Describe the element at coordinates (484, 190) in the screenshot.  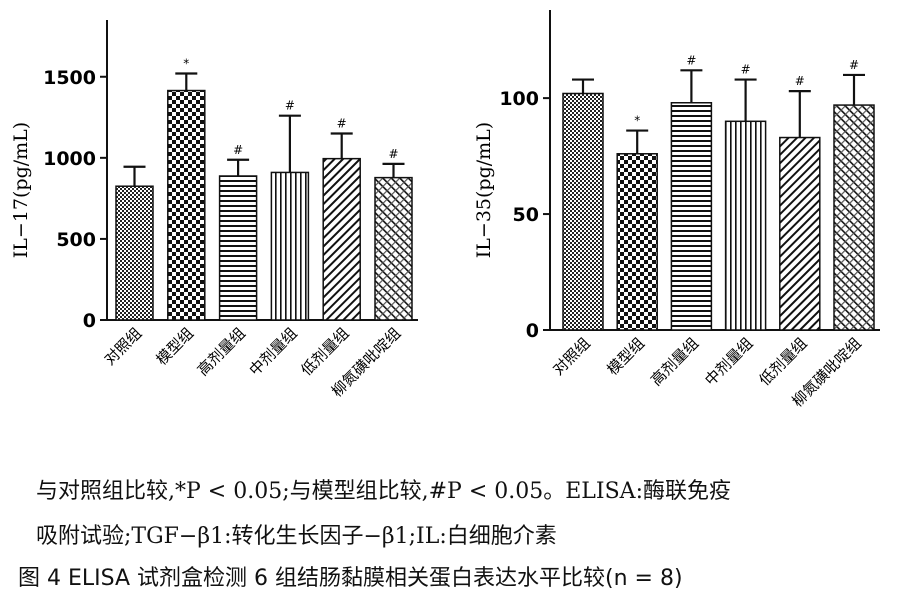
I see `y-axis-title: IL−35(pg/mL)` at that location.